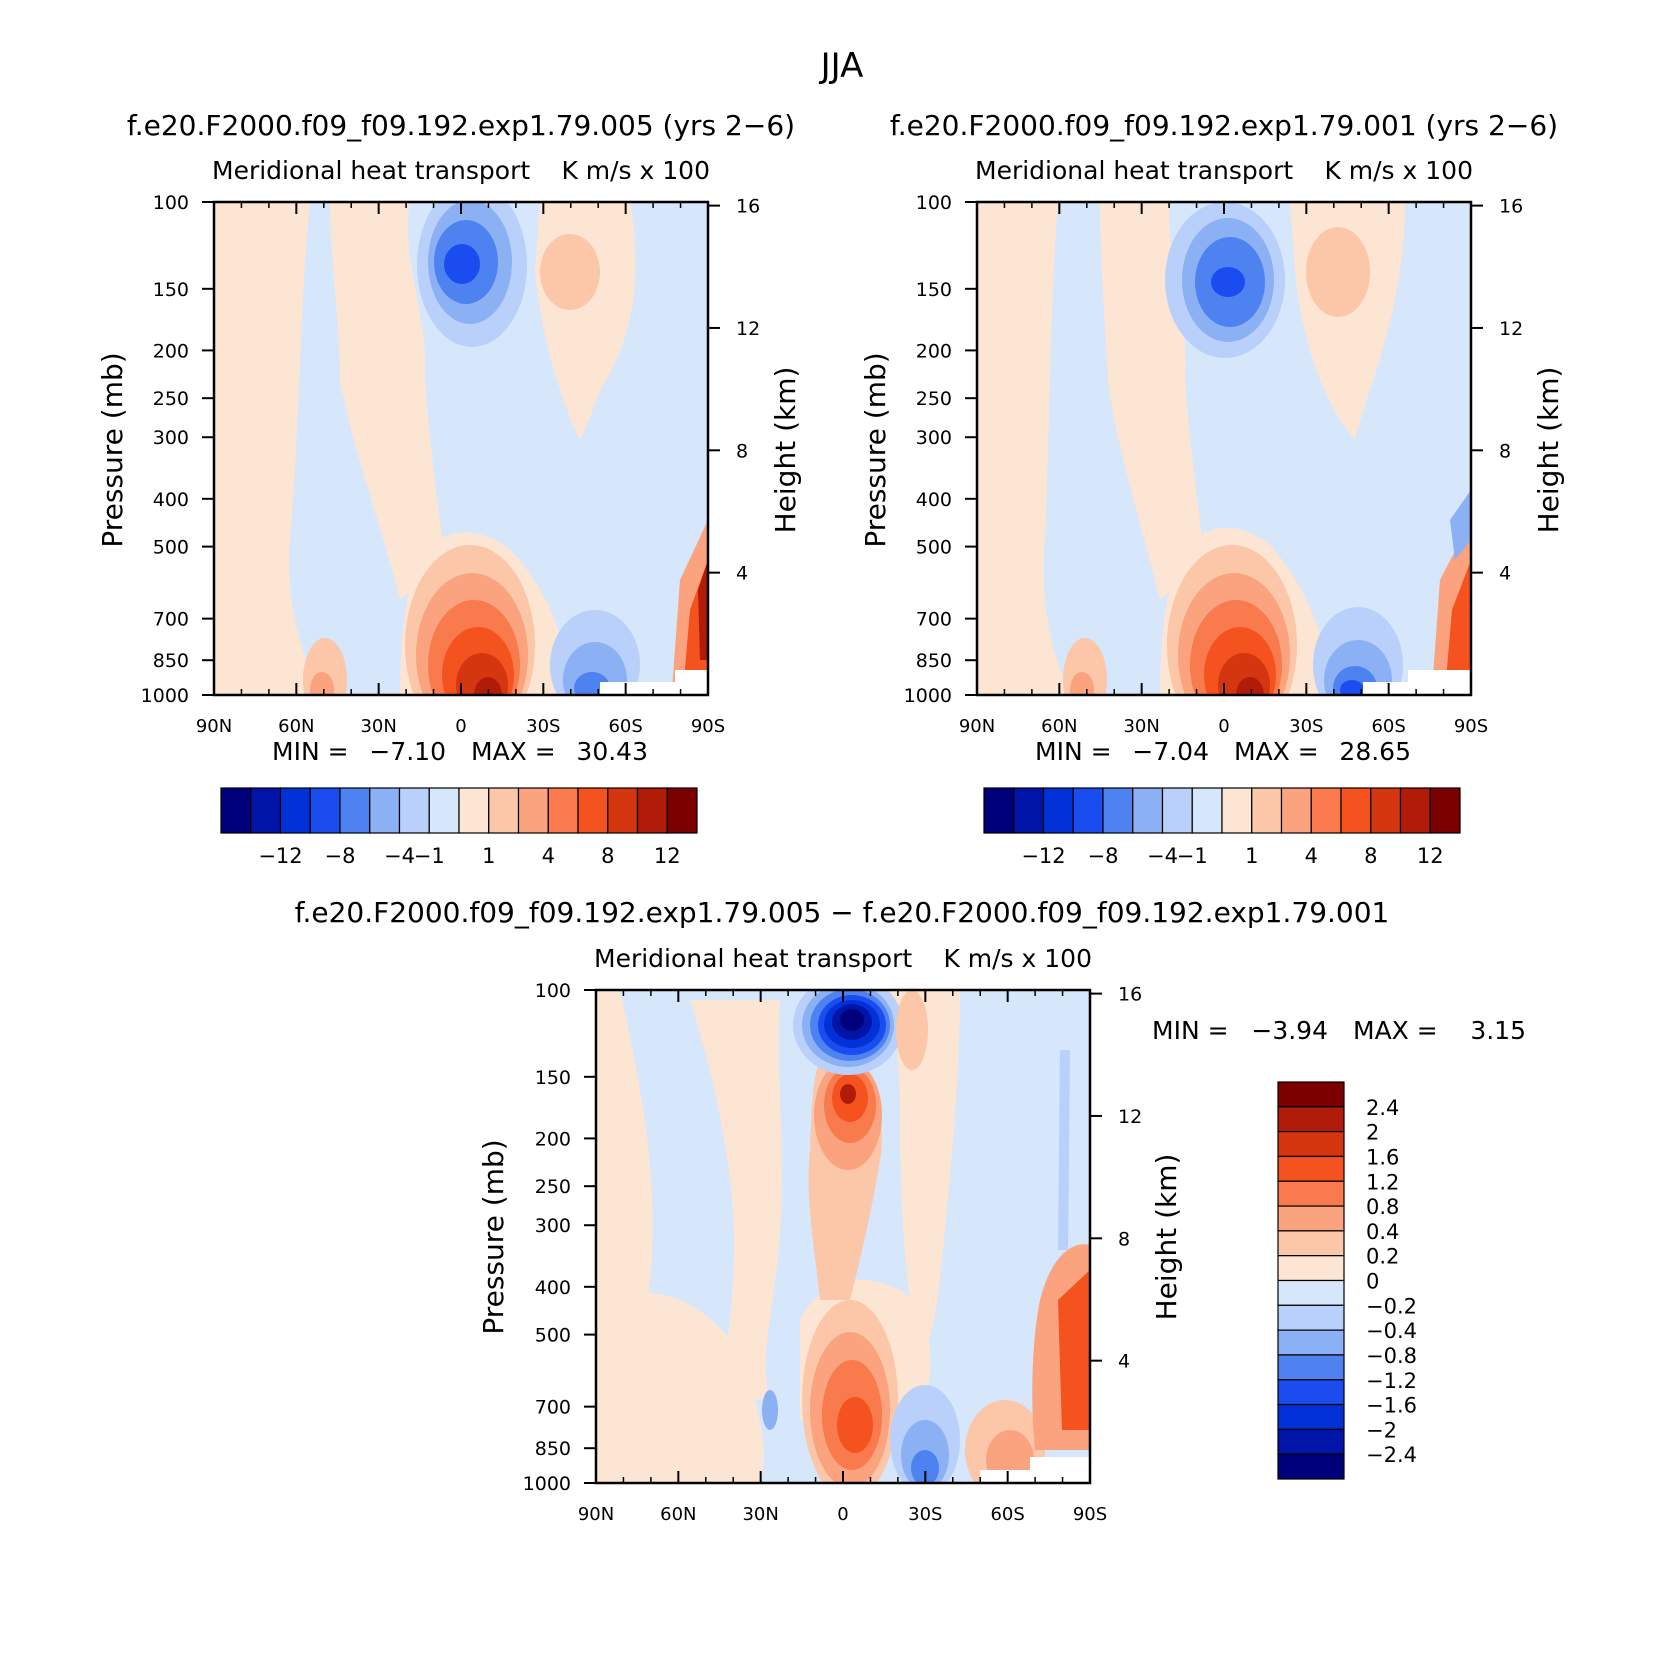  Describe the element at coordinates (912, 1030) in the screenshot. I see `contour-pos-upper-right-lobe` at that location.